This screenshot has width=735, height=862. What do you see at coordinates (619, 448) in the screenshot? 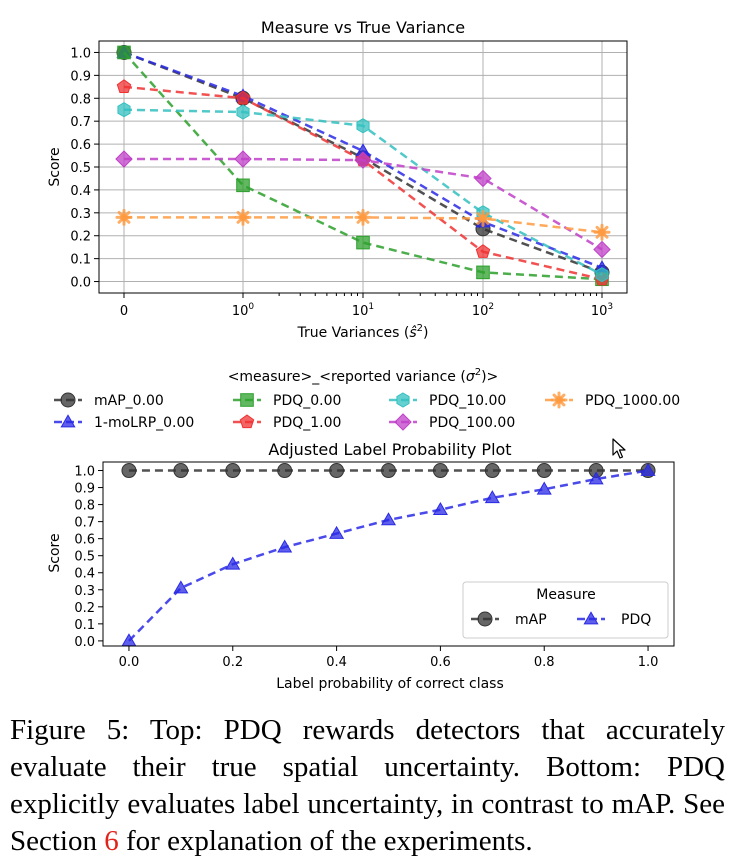
I see `mouse-cursor-icon` at bounding box center [619, 448].